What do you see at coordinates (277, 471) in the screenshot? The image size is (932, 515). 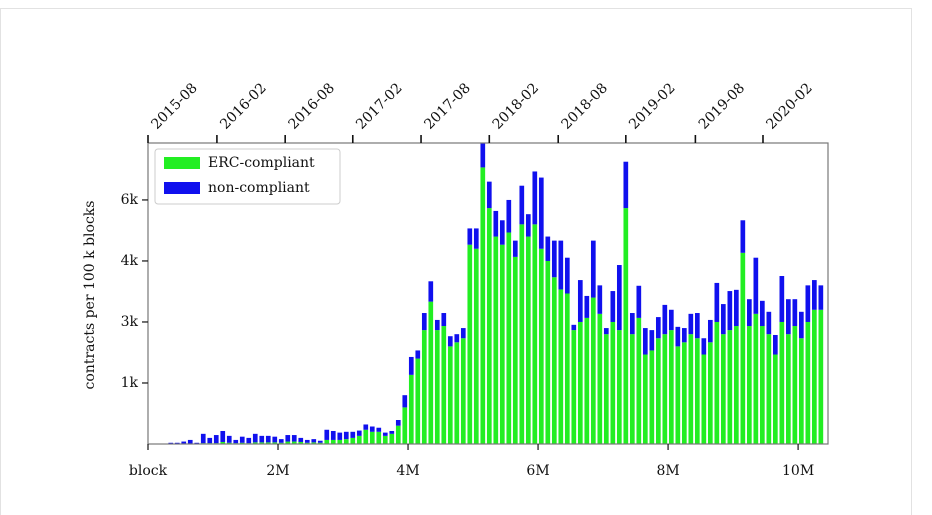 I see `x-tick-label: 2M` at bounding box center [277, 471].